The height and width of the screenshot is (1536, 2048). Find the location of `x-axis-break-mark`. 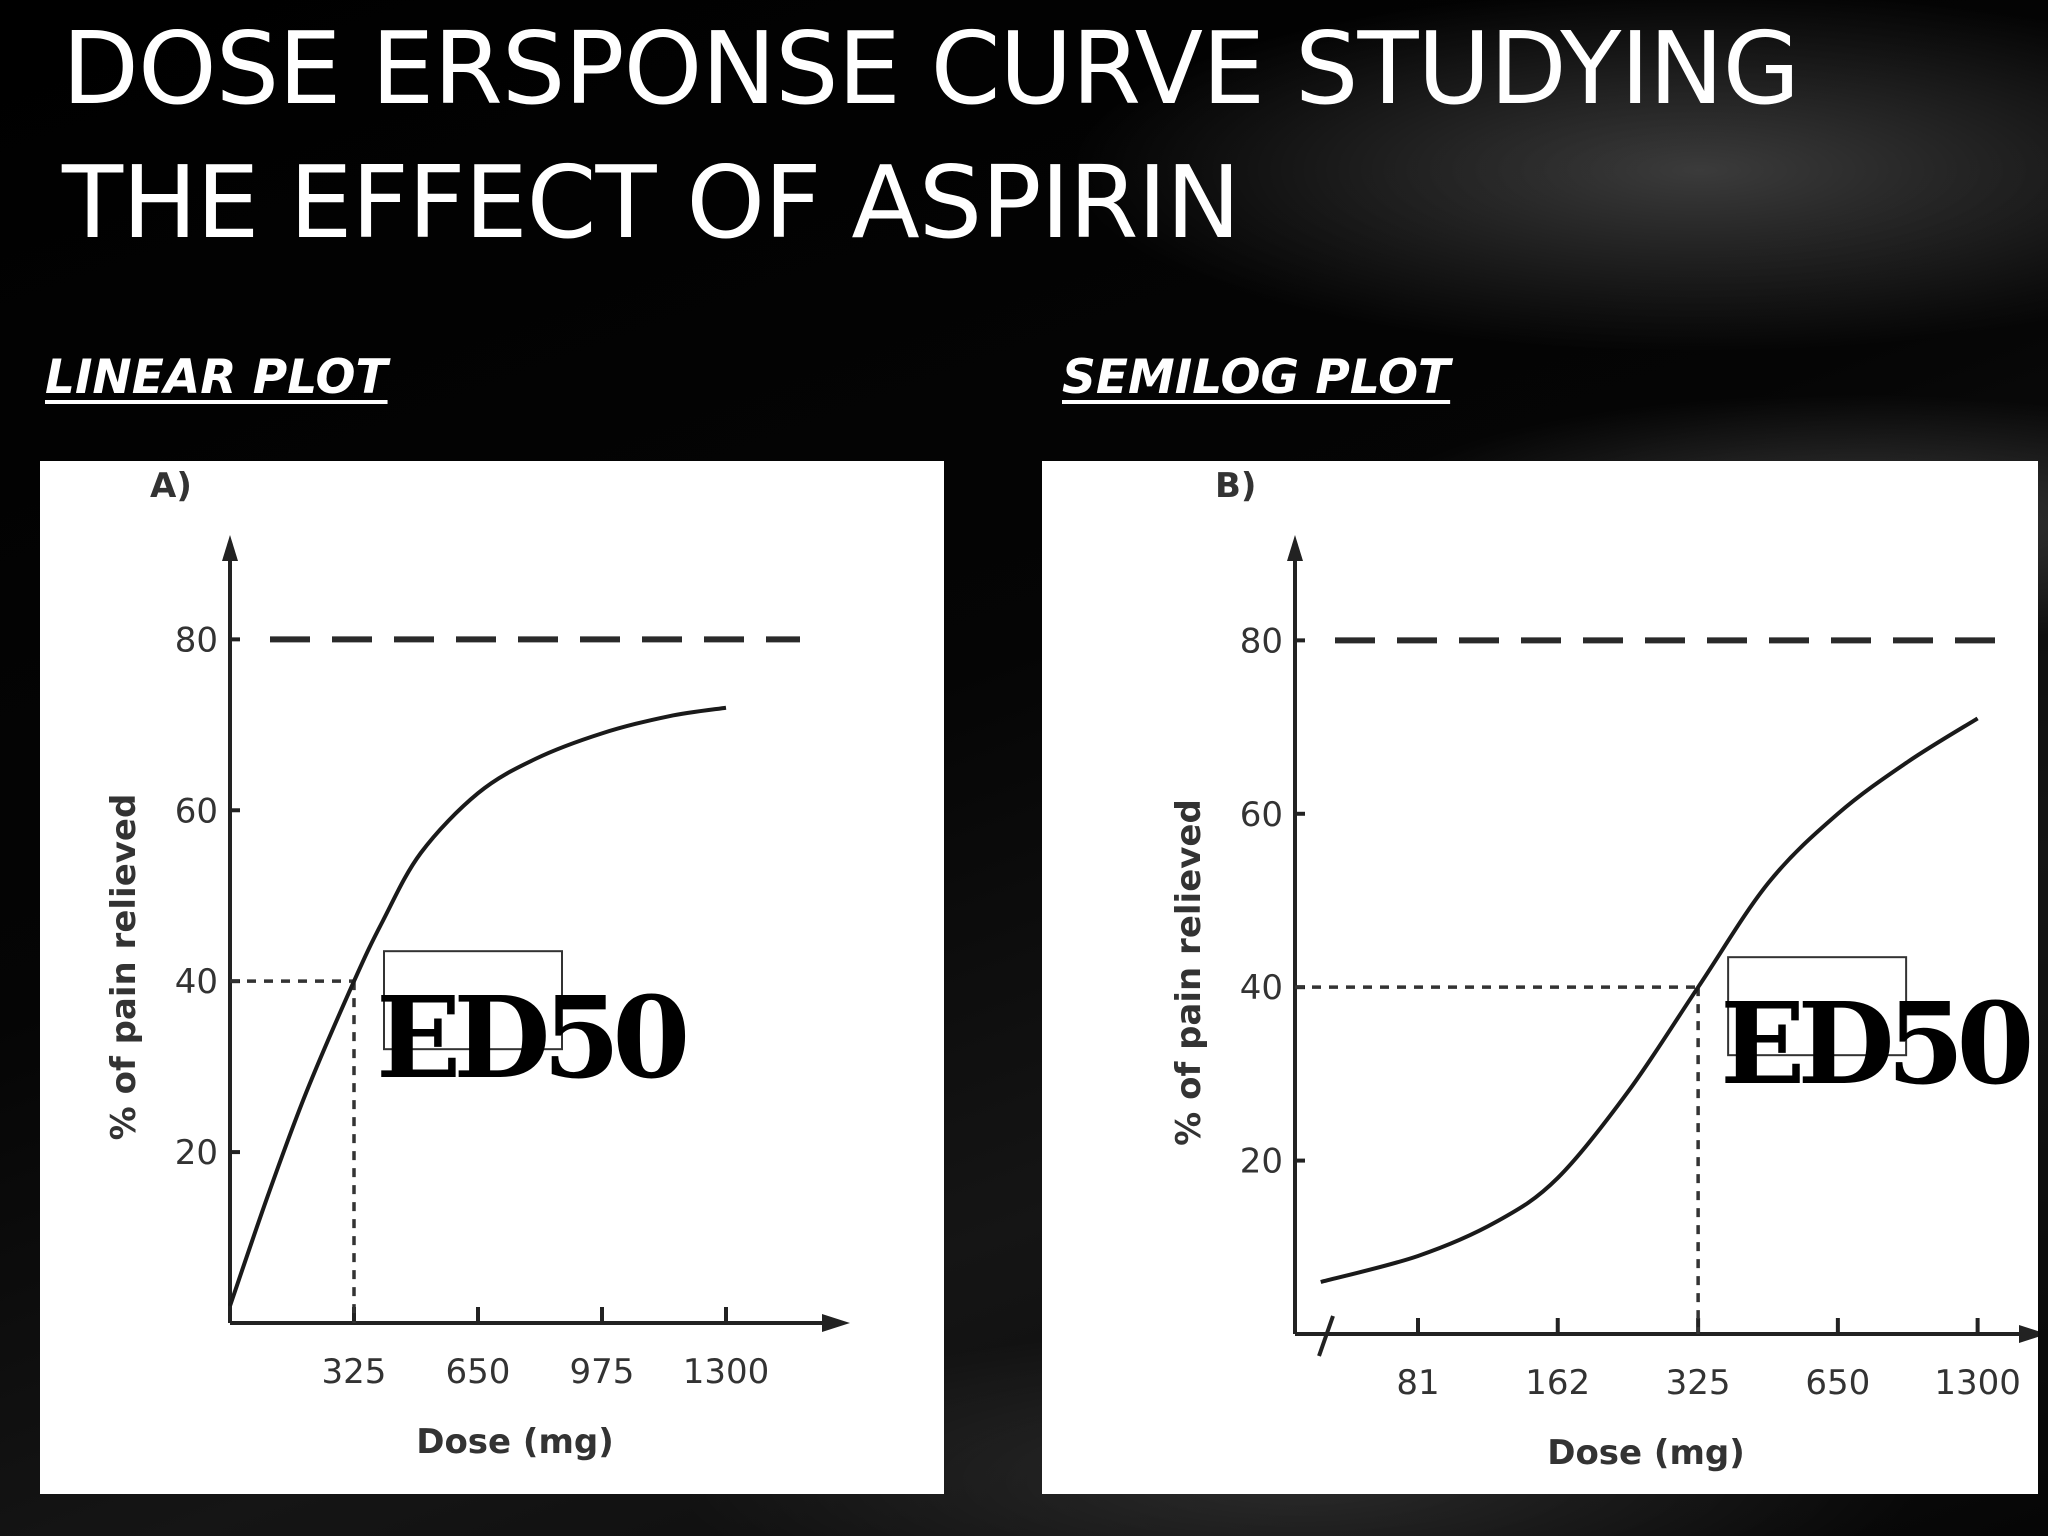

x-axis-break-mark is located at coordinates (1326, 1336).